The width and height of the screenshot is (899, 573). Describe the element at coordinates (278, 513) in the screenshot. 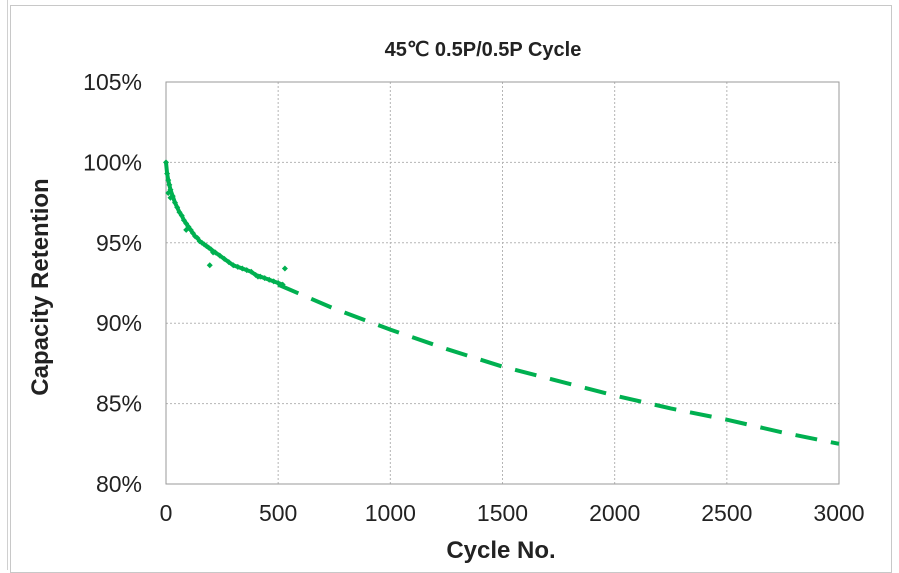

I see `x-tick-label: 500` at that location.